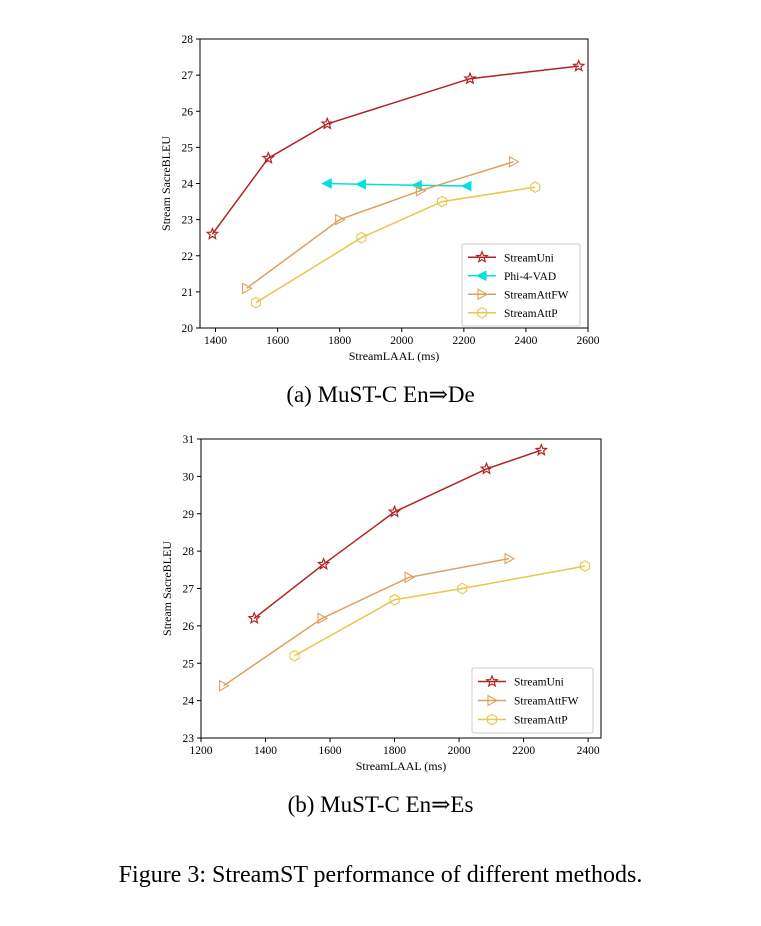  Describe the element at coordinates (189, 515) in the screenshot. I see `y-tick-label: 29` at that location.